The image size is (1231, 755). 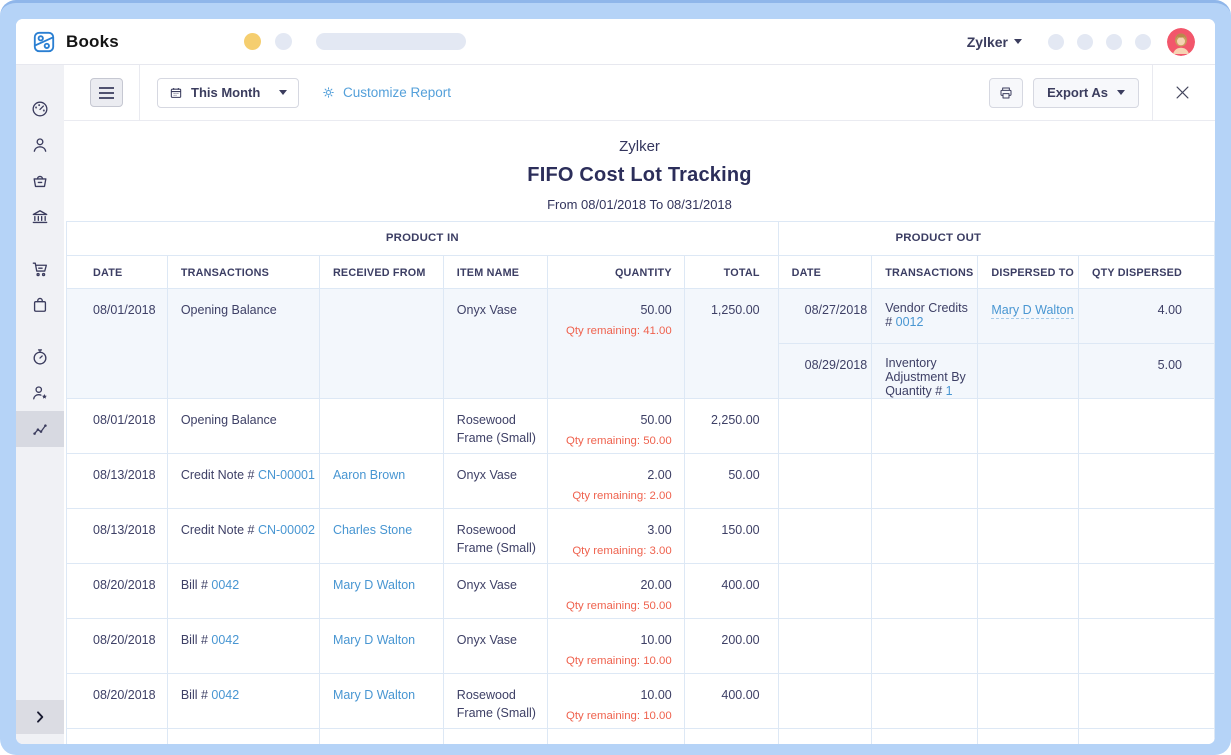 I want to click on search-bar-placeholder, so click(x=390, y=41).